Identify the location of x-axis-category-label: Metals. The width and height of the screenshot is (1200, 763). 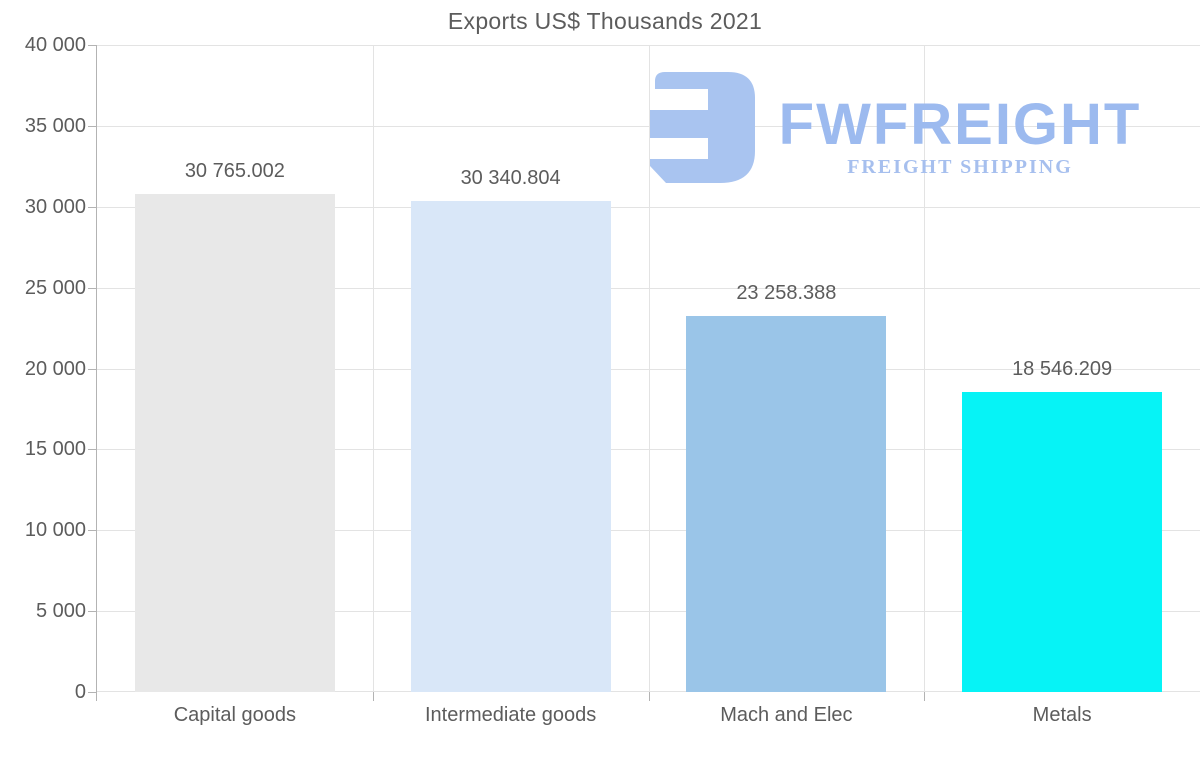
(1062, 715).